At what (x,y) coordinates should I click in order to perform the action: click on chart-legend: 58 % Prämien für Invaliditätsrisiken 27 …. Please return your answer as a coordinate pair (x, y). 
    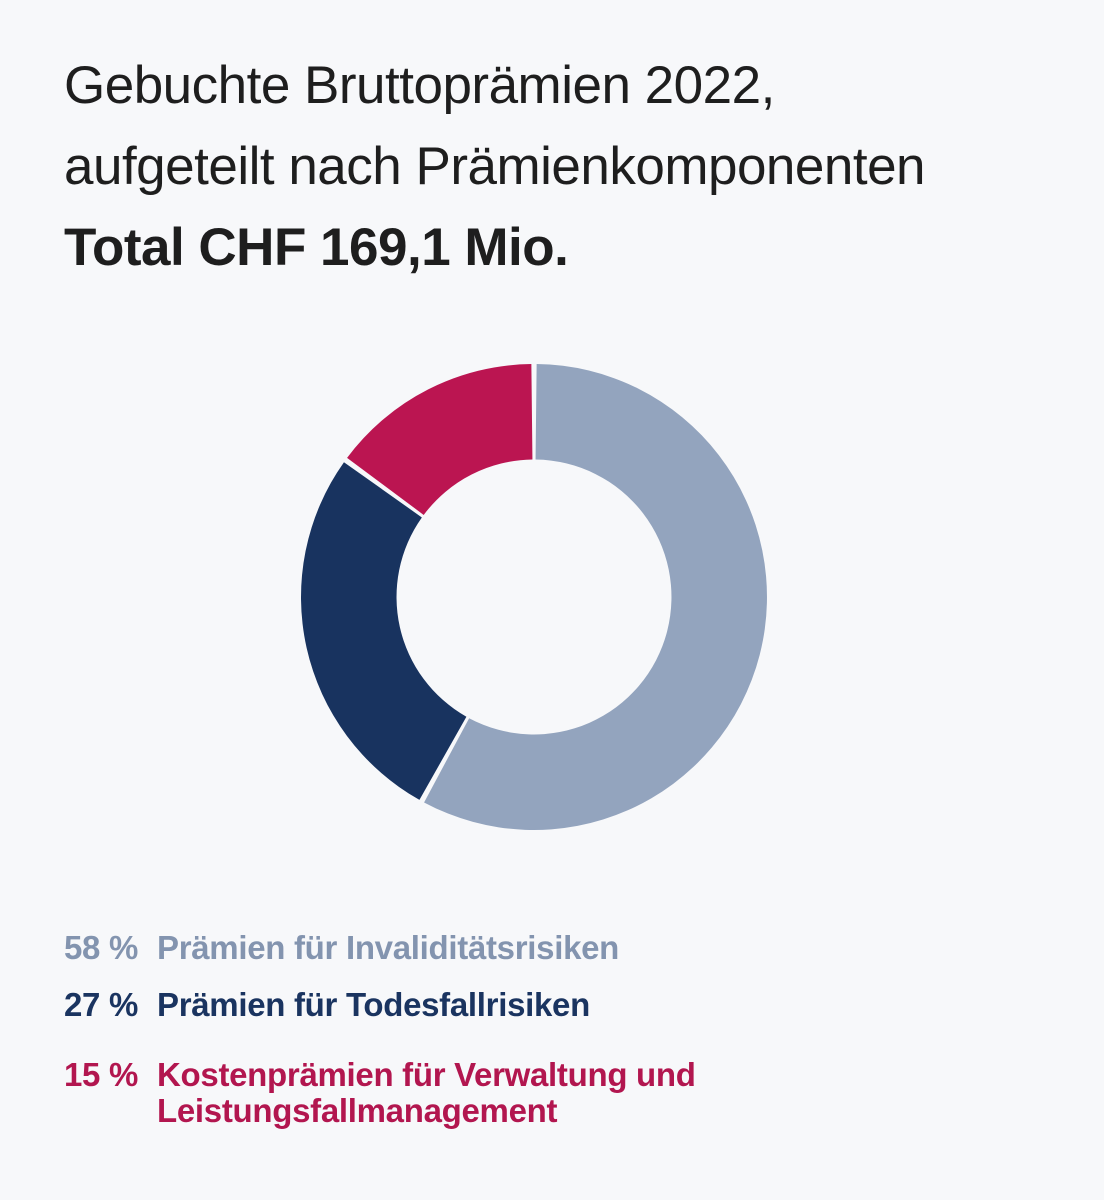
    Looking at the image, I should click on (380, 1029).